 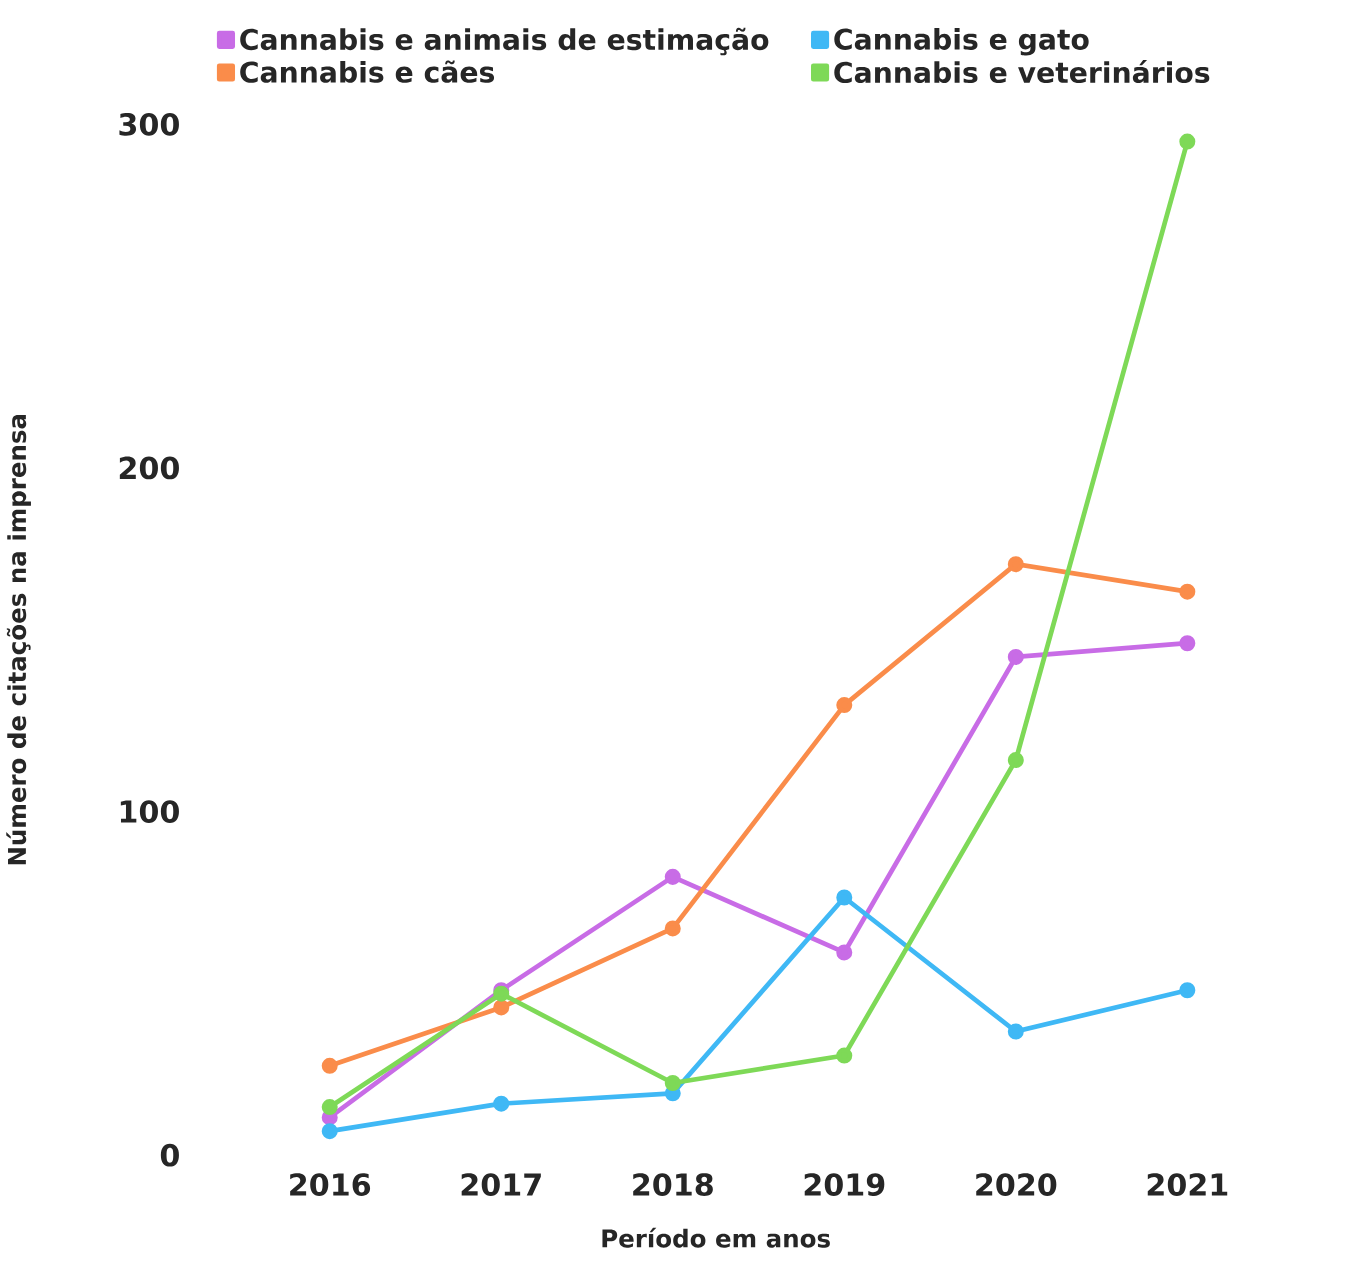 I want to click on x-tick-label: 2021, so click(x=1187, y=1185).